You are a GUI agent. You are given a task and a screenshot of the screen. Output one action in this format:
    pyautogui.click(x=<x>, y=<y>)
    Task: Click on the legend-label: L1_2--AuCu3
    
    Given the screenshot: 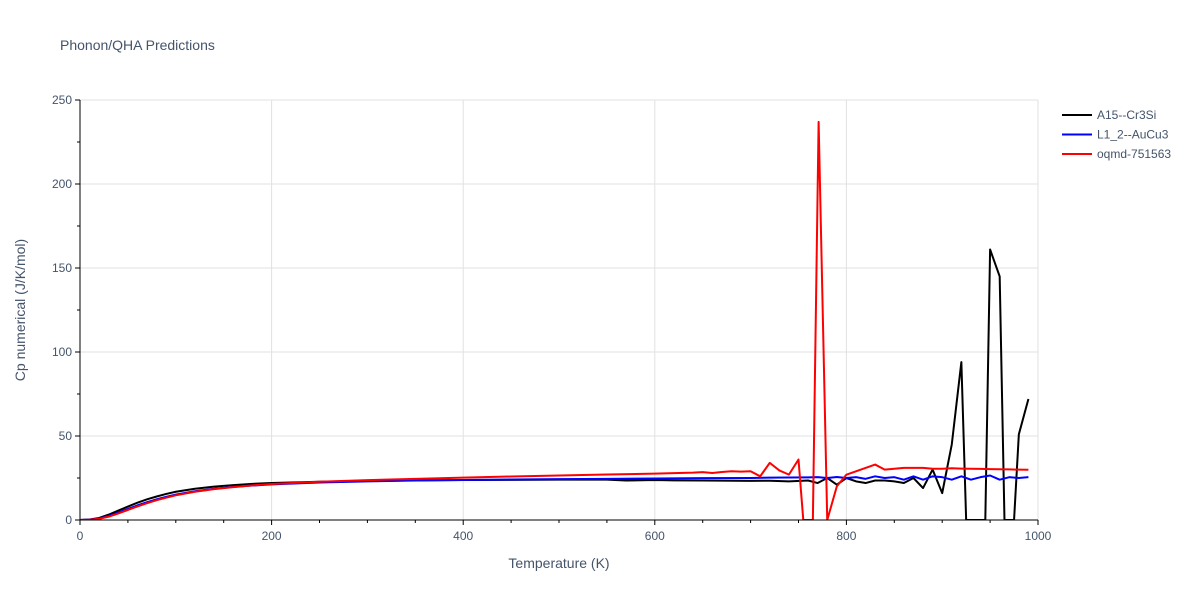 What is the action you would take?
    pyautogui.click(x=1133, y=135)
    